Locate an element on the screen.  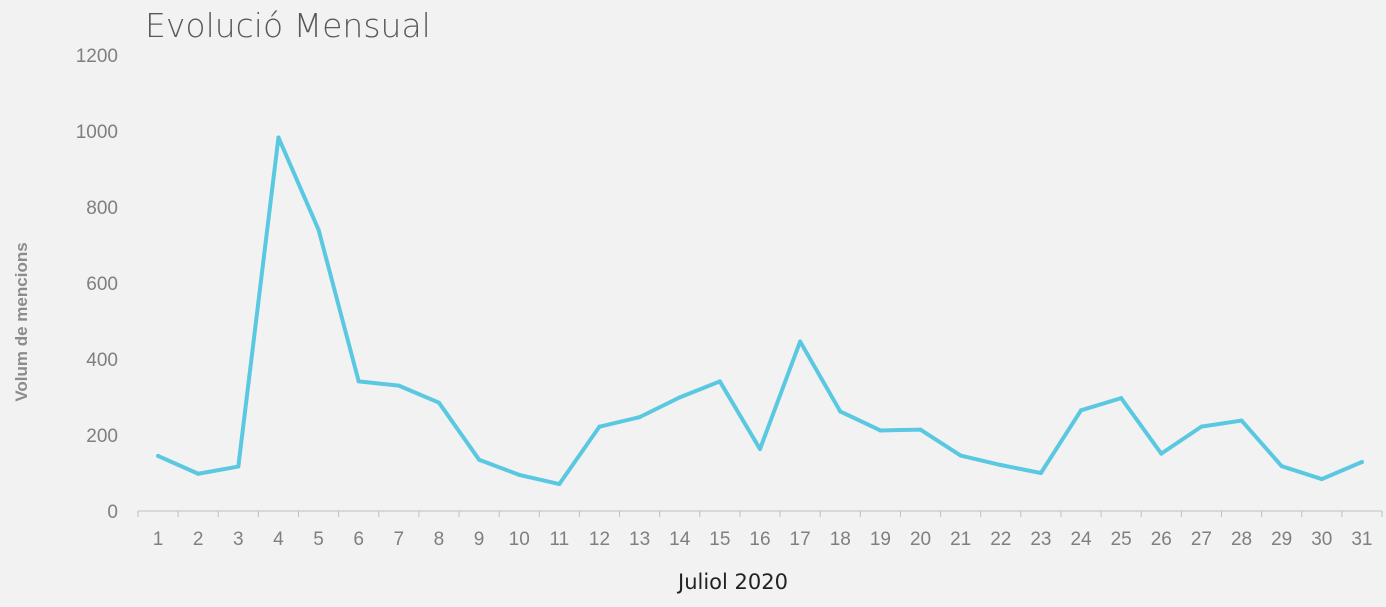
x-tick-label: 31 is located at coordinates (1361, 539).